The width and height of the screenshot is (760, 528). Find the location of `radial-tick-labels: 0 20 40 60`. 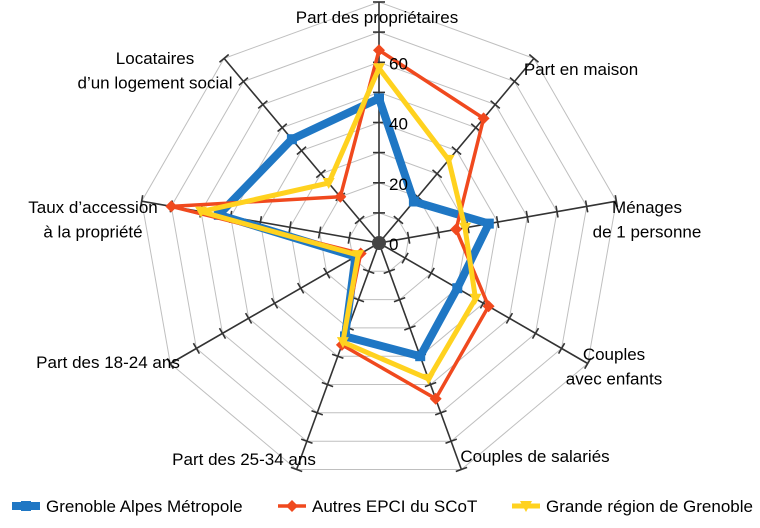

radial-tick-labels: 0 20 40 60 is located at coordinates (398, 154).